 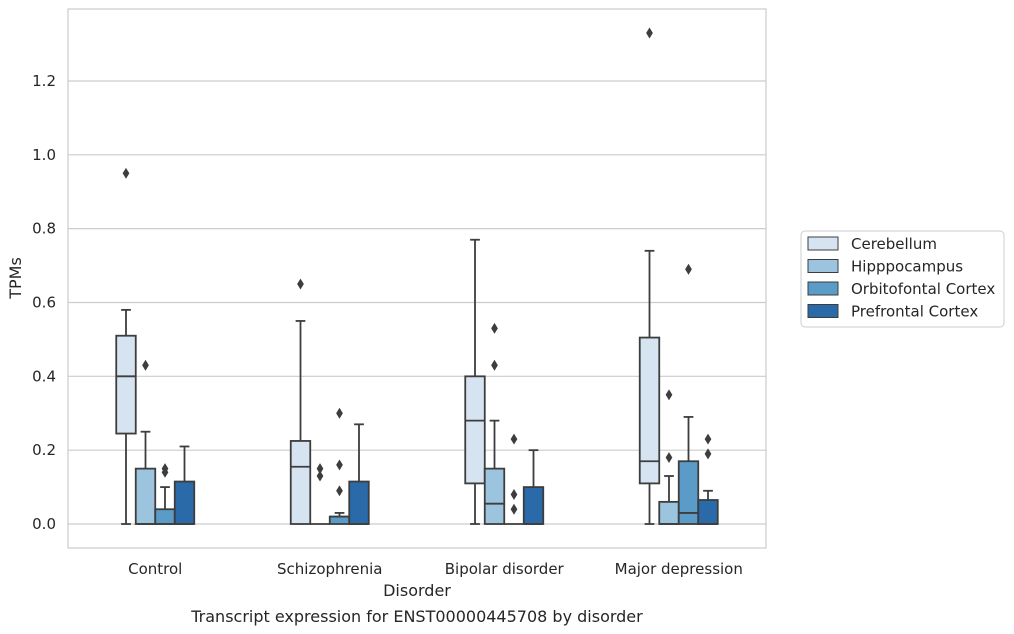 I want to click on y-axis-label: TPMs, so click(x=15, y=278).